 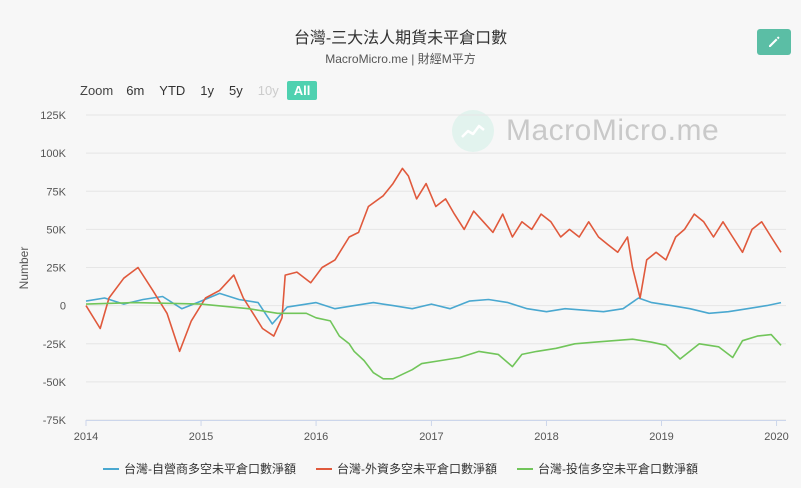 I want to click on range-all-button: All, so click(x=302, y=90).